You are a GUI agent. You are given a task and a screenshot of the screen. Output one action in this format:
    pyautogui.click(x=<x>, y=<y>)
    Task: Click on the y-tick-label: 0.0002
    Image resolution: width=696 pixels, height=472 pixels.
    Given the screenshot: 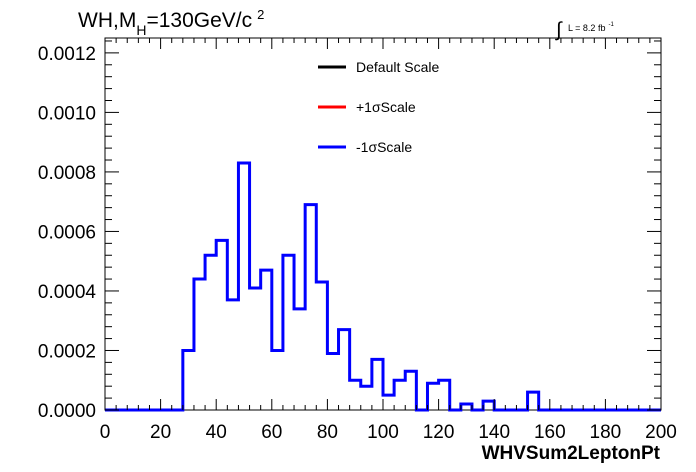 What is the action you would take?
    pyautogui.click(x=67, y=351)
    